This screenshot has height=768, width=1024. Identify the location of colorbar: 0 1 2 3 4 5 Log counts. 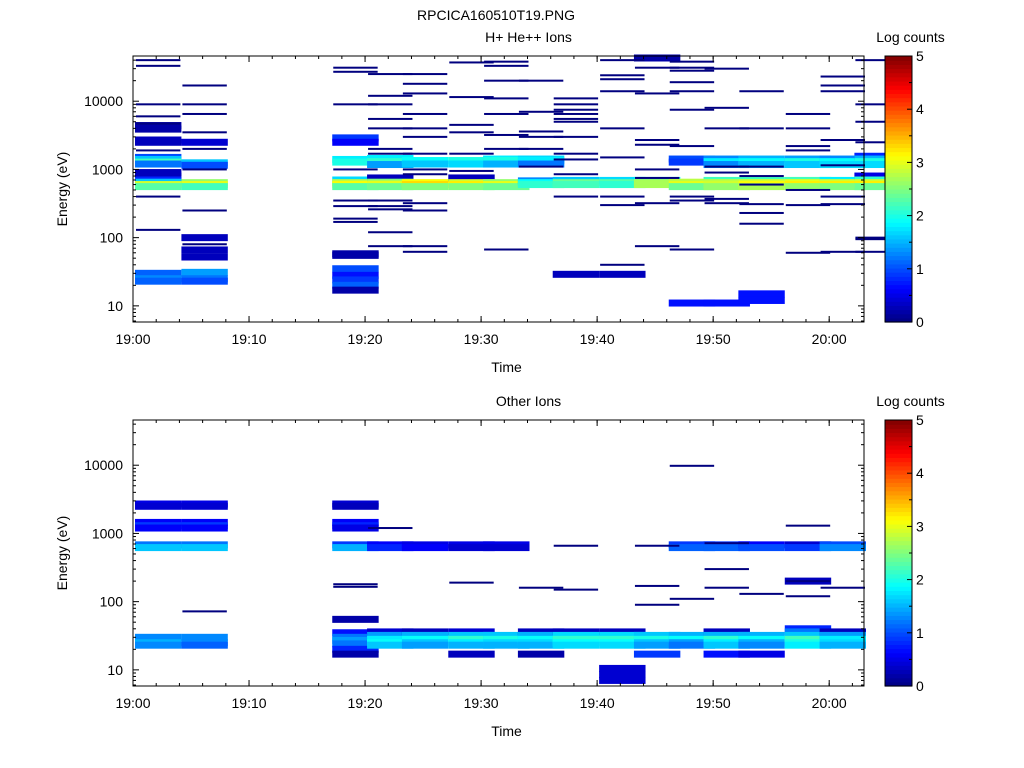
(910, 179).